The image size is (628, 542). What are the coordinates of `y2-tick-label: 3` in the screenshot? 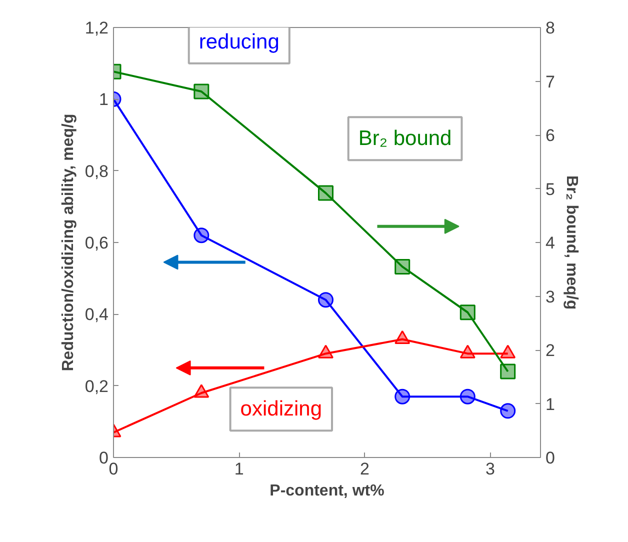 It's located at (550, 296).